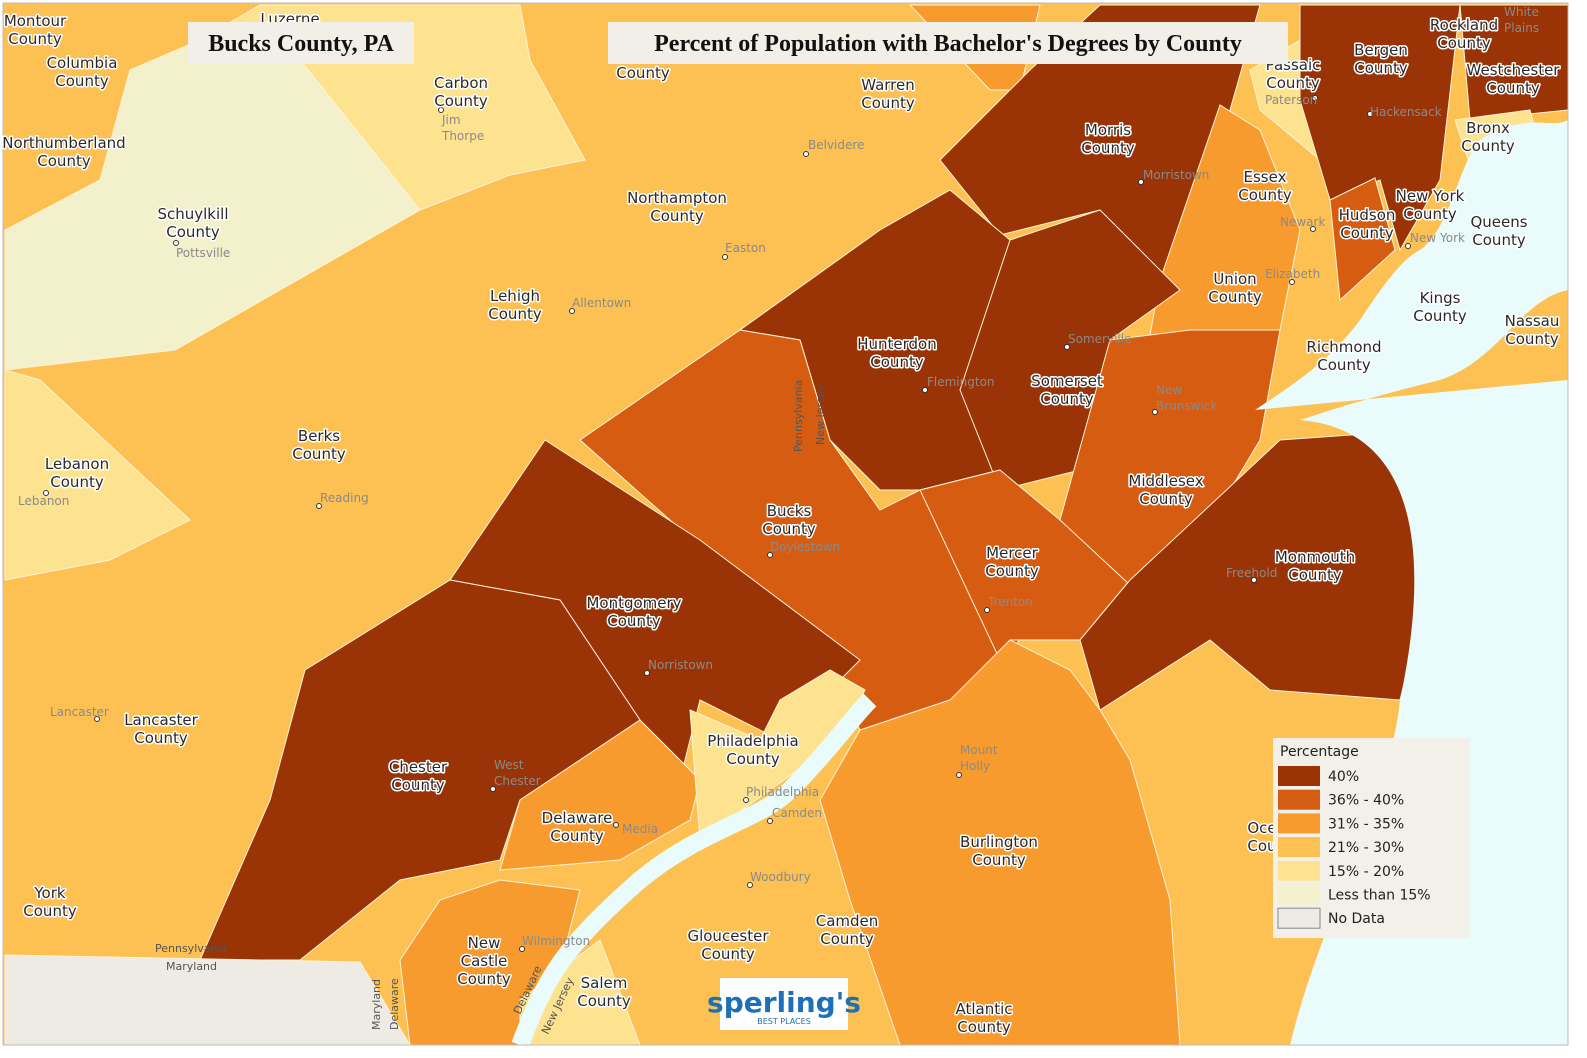 The image size is (1587, 1058). I want to click on city-label-line: White, so click(1521, 12).